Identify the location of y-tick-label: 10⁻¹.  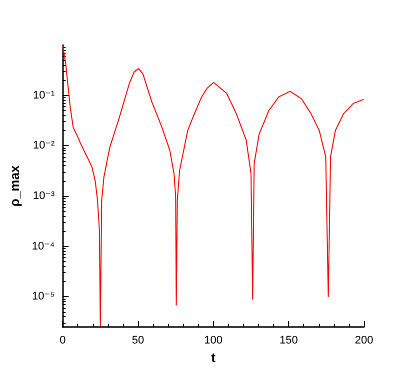
(43, 95).